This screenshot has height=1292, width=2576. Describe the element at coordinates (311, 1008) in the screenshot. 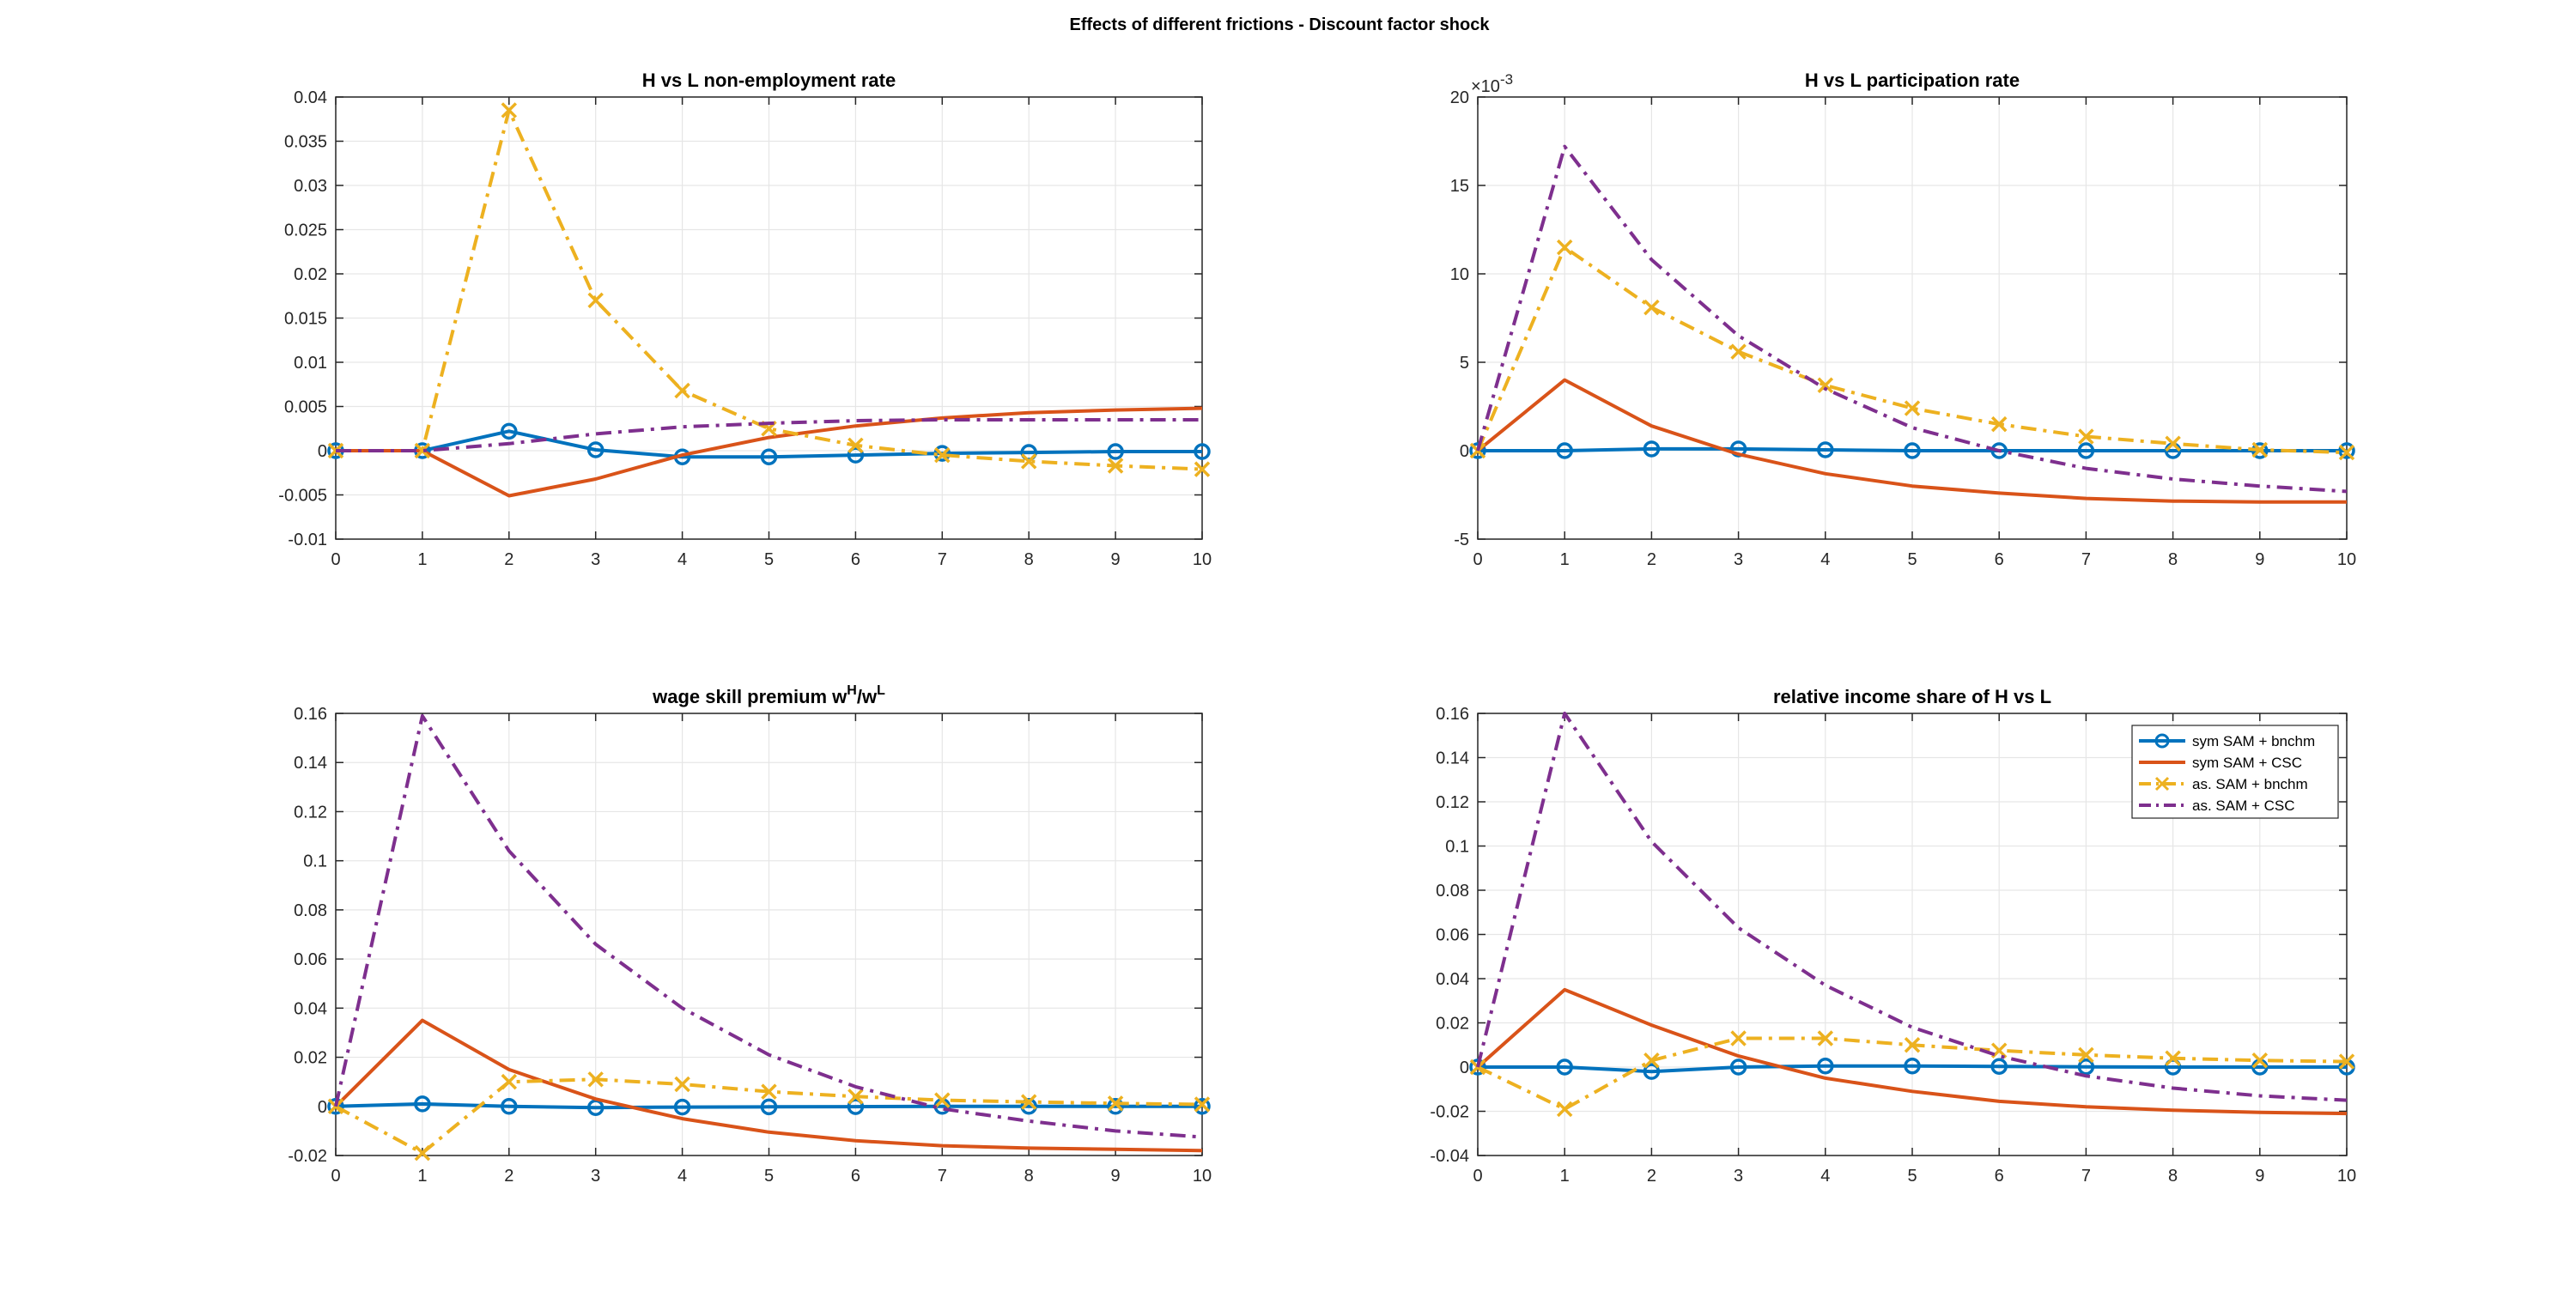

I see `wage-premium-ytick-label-3: 0.04` at that location.